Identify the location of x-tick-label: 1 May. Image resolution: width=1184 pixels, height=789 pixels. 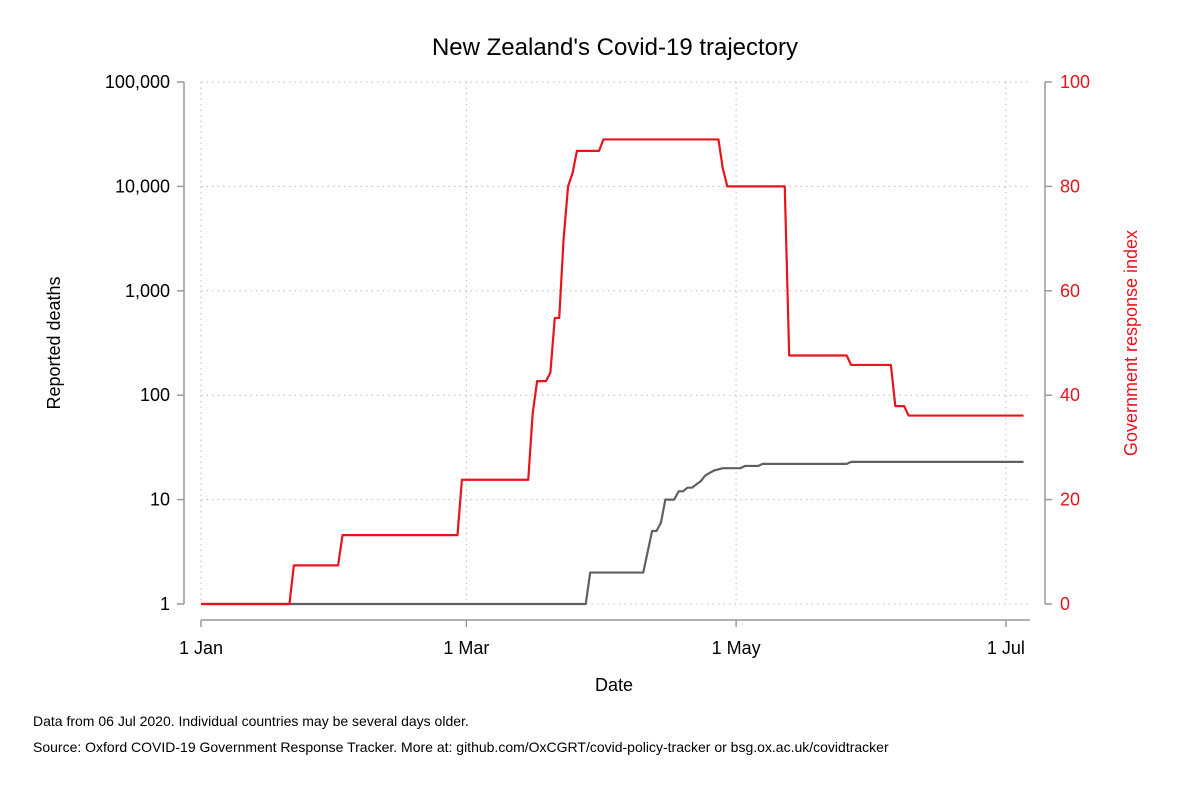
(736, 648).